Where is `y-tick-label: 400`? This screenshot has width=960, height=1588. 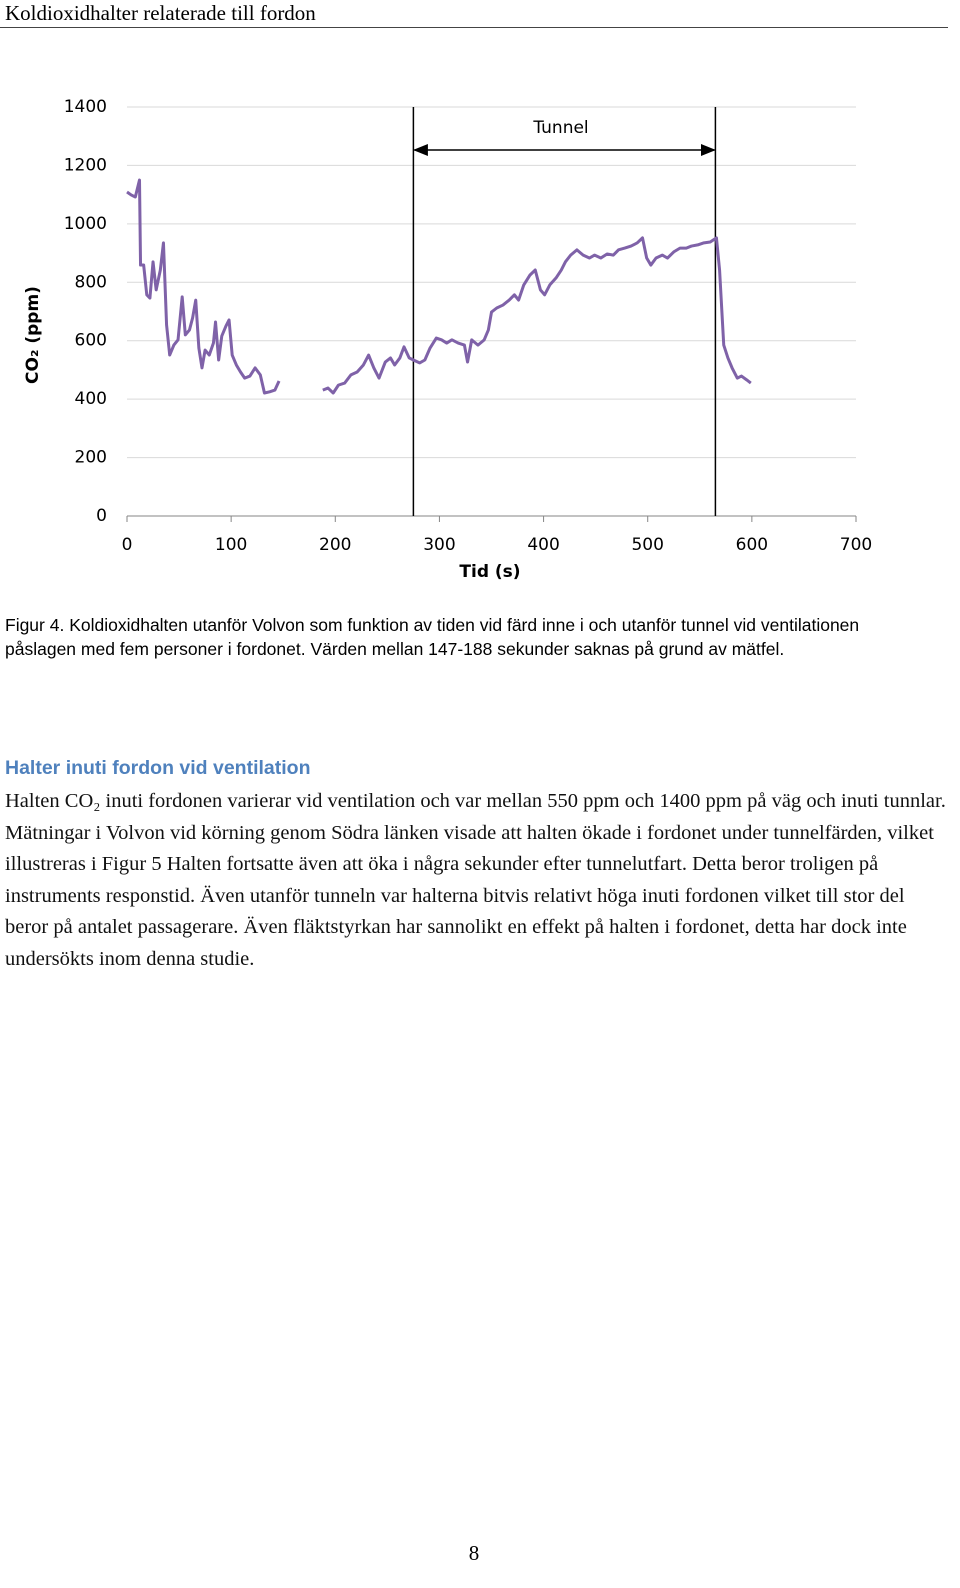 y-tick-label: 400 is located at coordinates (91, 399).